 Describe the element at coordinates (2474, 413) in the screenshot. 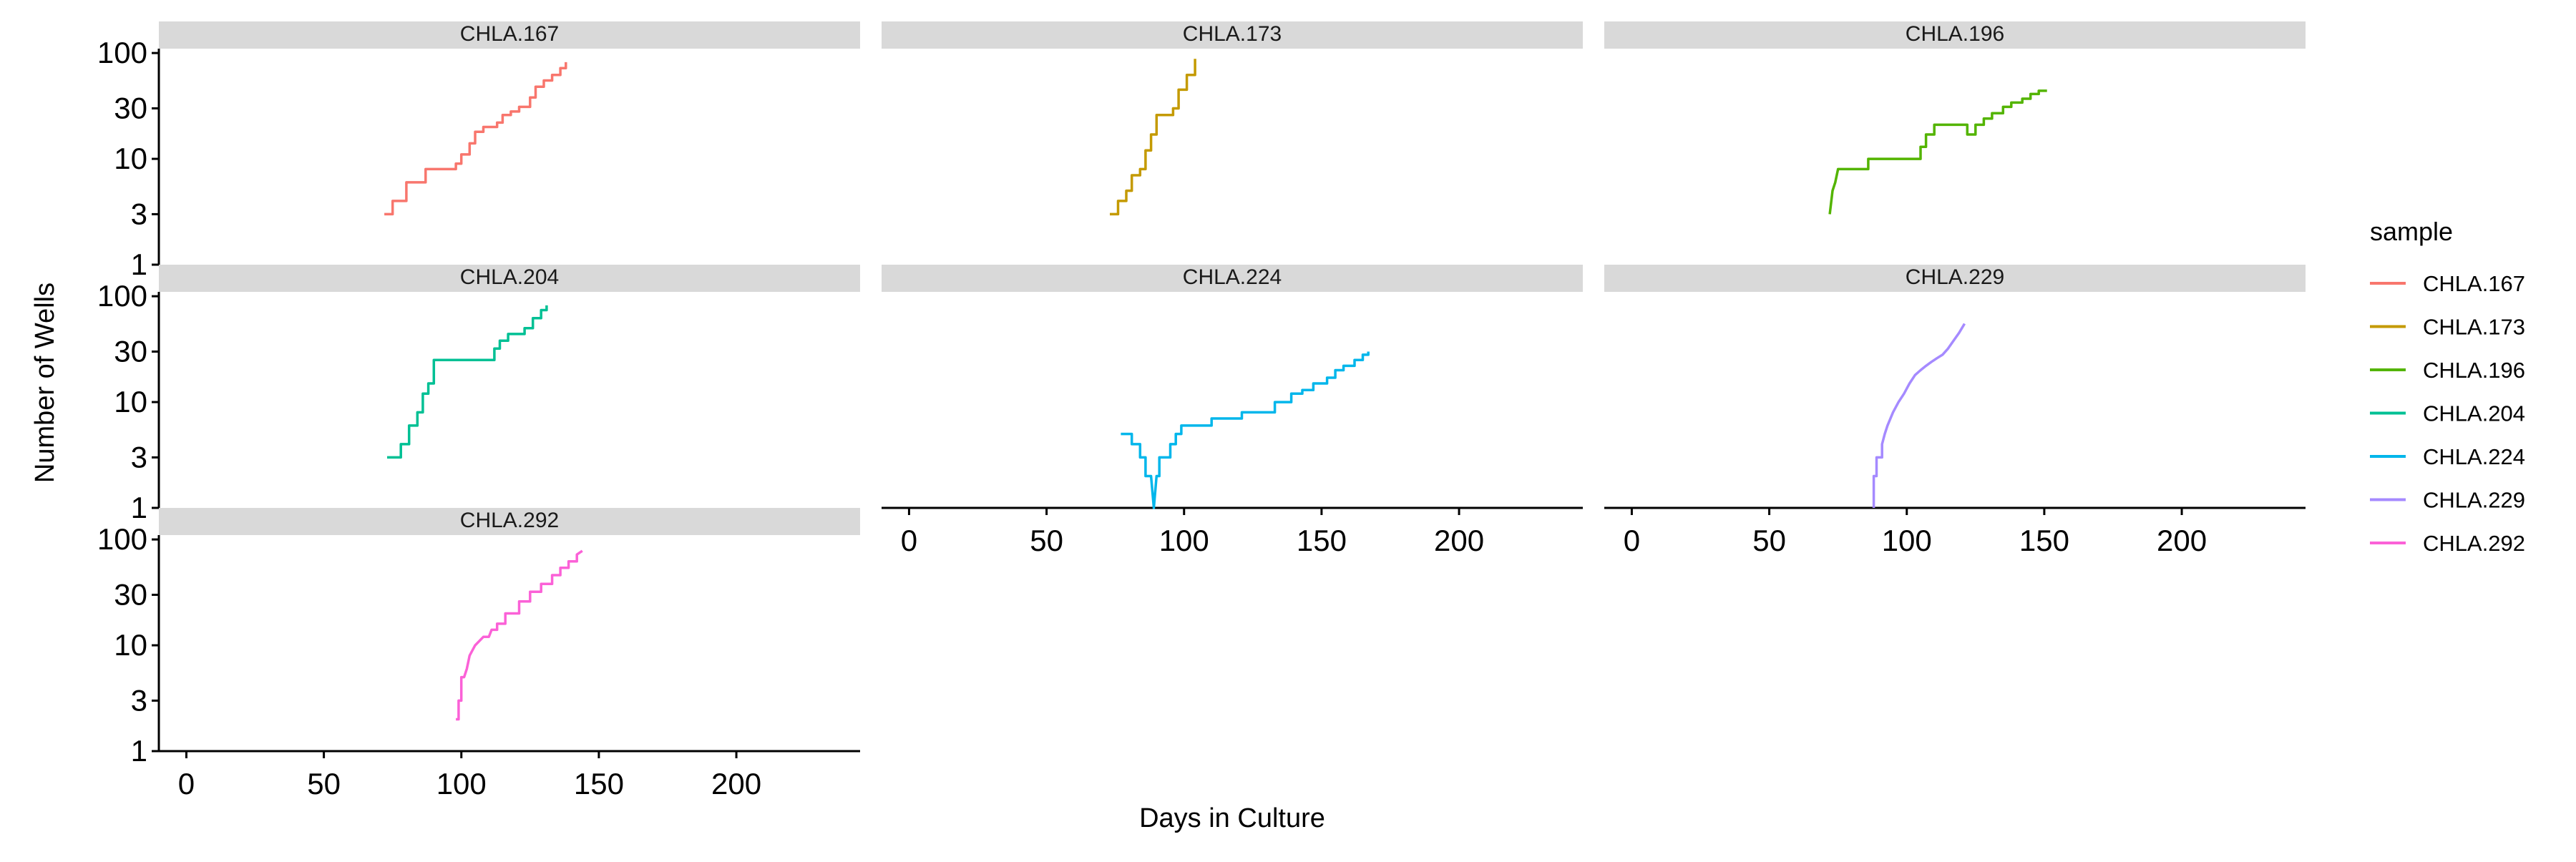

I see `legend-label: CHLA.204` at that location.